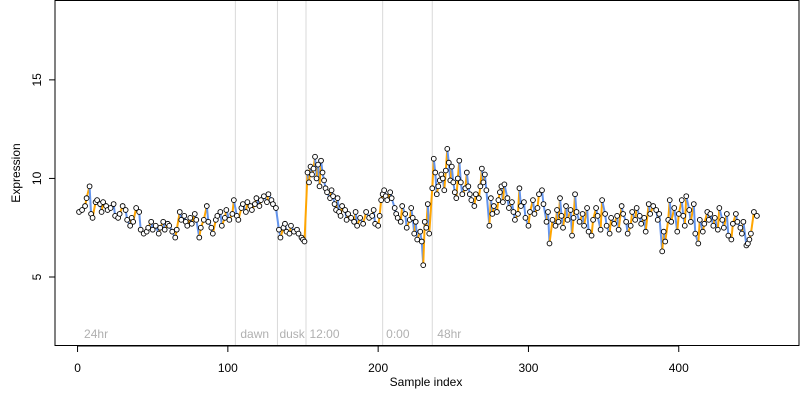 The height and width of the screenshot is (400, 800). What do you see at coordinates (679, 368) in the screenshot?
I see `x-tick-label: 400` at bounding box center [679, 368].